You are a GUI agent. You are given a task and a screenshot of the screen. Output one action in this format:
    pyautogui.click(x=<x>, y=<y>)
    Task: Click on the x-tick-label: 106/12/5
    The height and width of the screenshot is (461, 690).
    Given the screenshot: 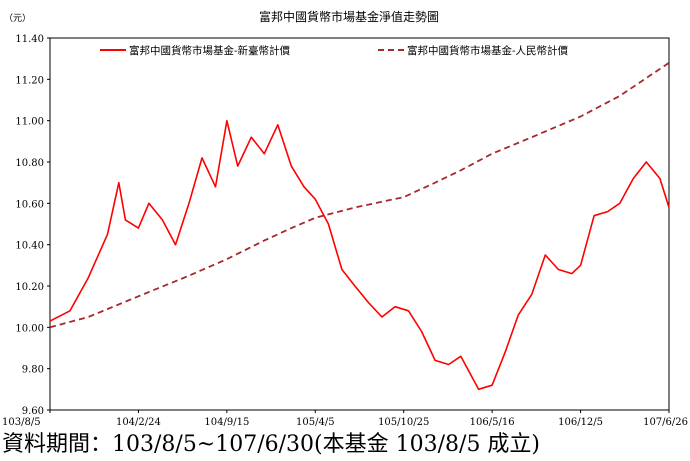 What is the action you would take?
    pyautogui.click(x=580, y=422)
    